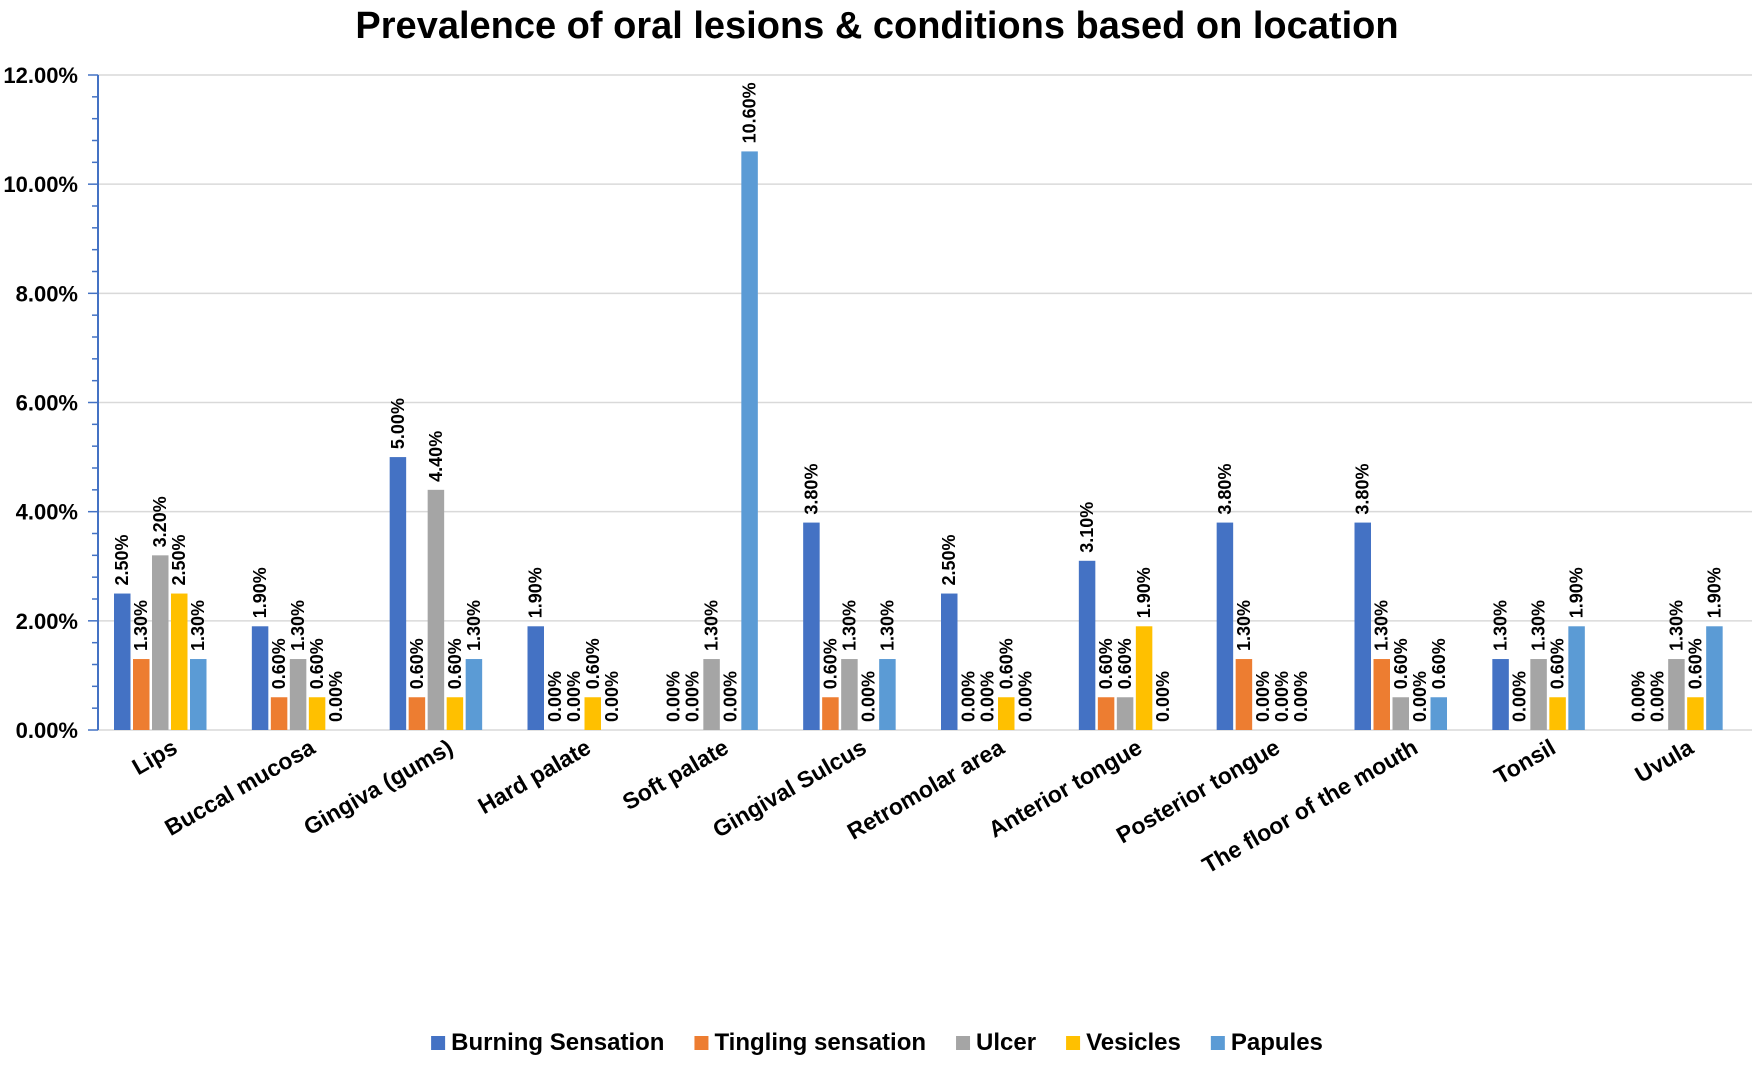 The width and height of the screenshot is (1755, 1075). I want to click on x-tick-label: Retromolar area, so click(926, 789).